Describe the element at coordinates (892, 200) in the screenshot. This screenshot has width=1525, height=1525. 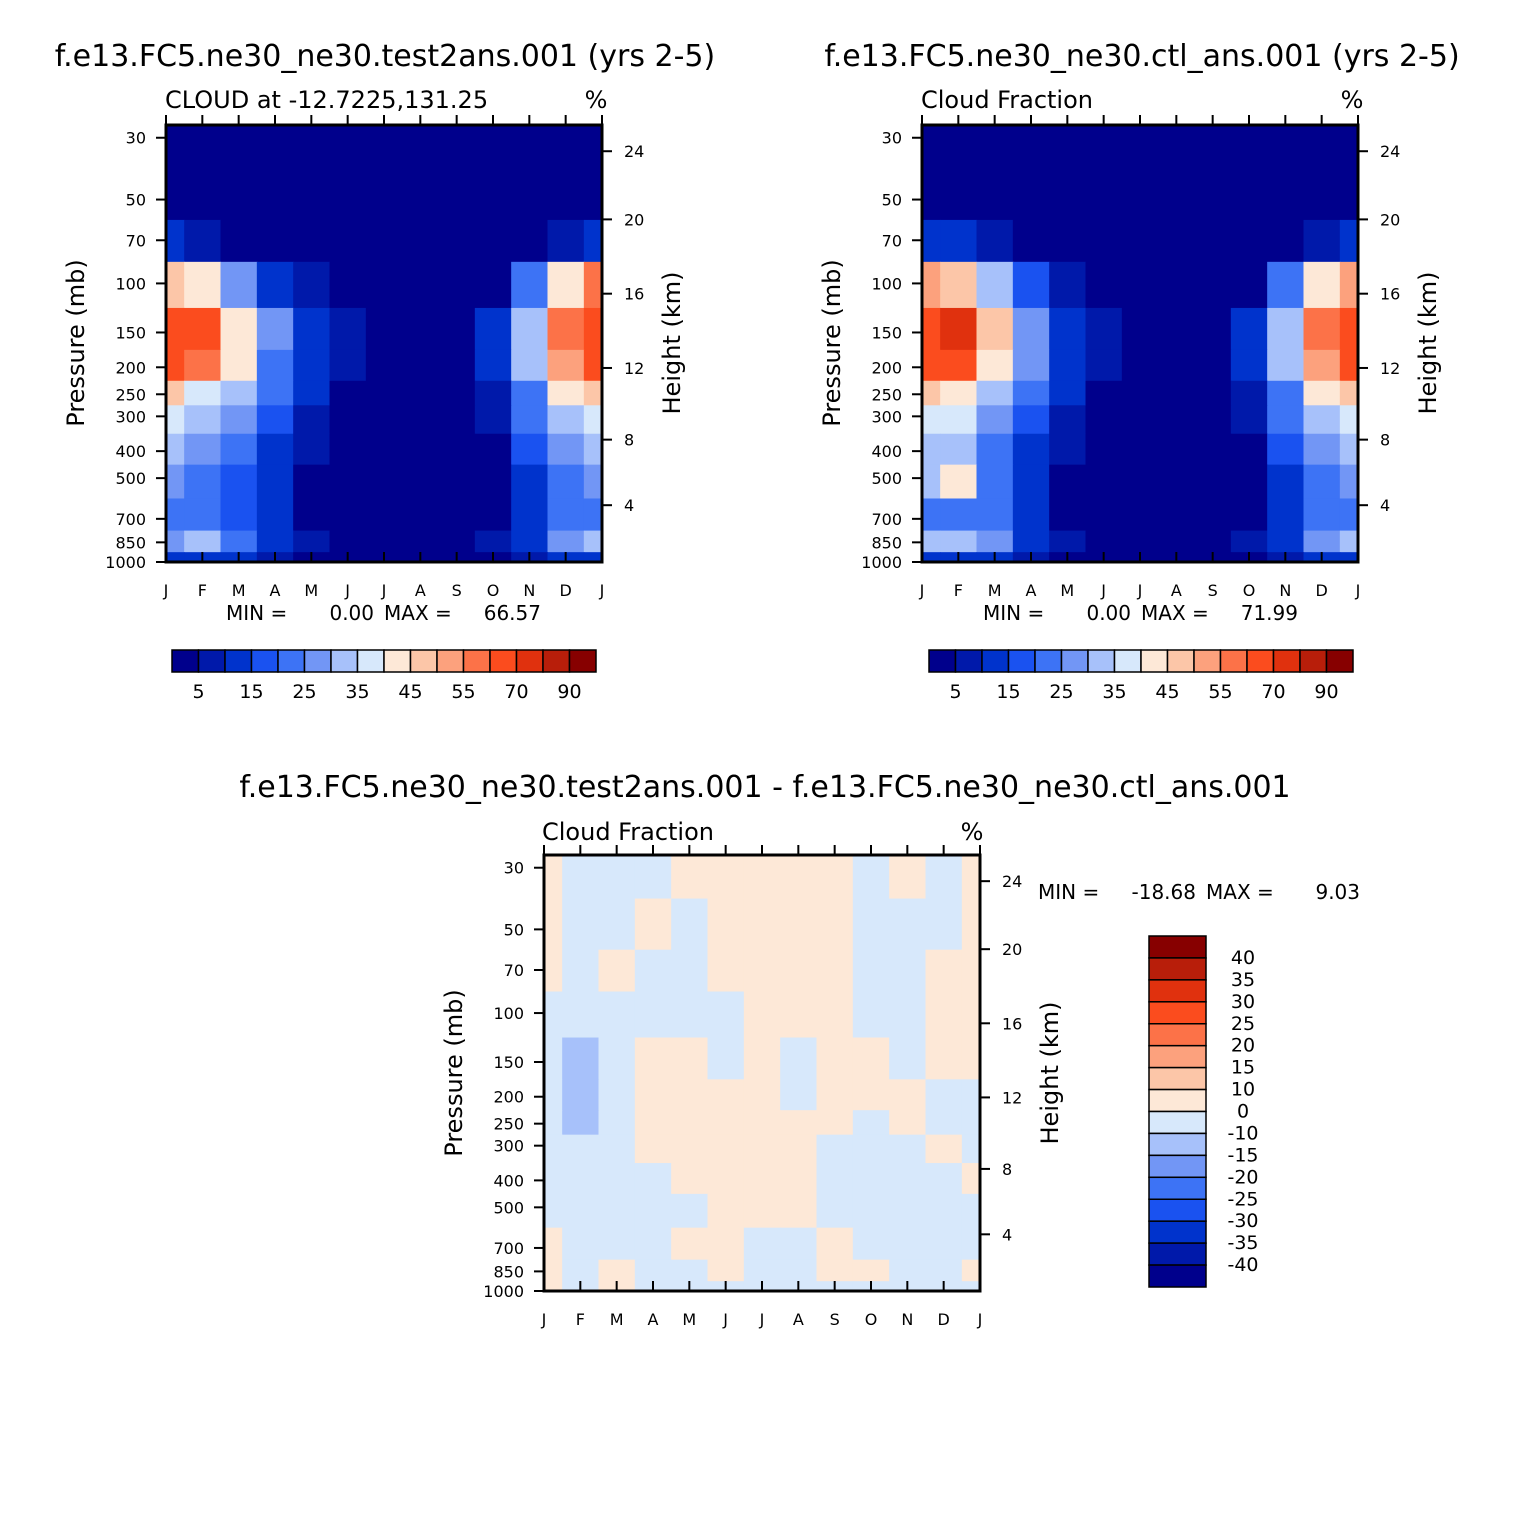
I see `y-tick-label: 50` at that location.